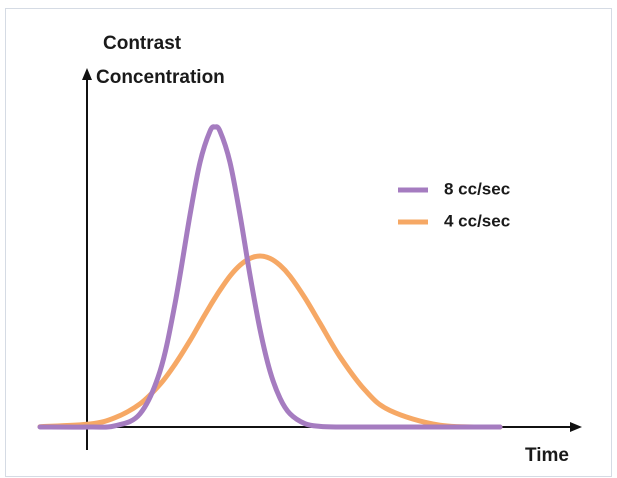 The width and height of the screenshot is (617, 478). I want to click on legend-label: 8 cc/sec, so click(477, 188).